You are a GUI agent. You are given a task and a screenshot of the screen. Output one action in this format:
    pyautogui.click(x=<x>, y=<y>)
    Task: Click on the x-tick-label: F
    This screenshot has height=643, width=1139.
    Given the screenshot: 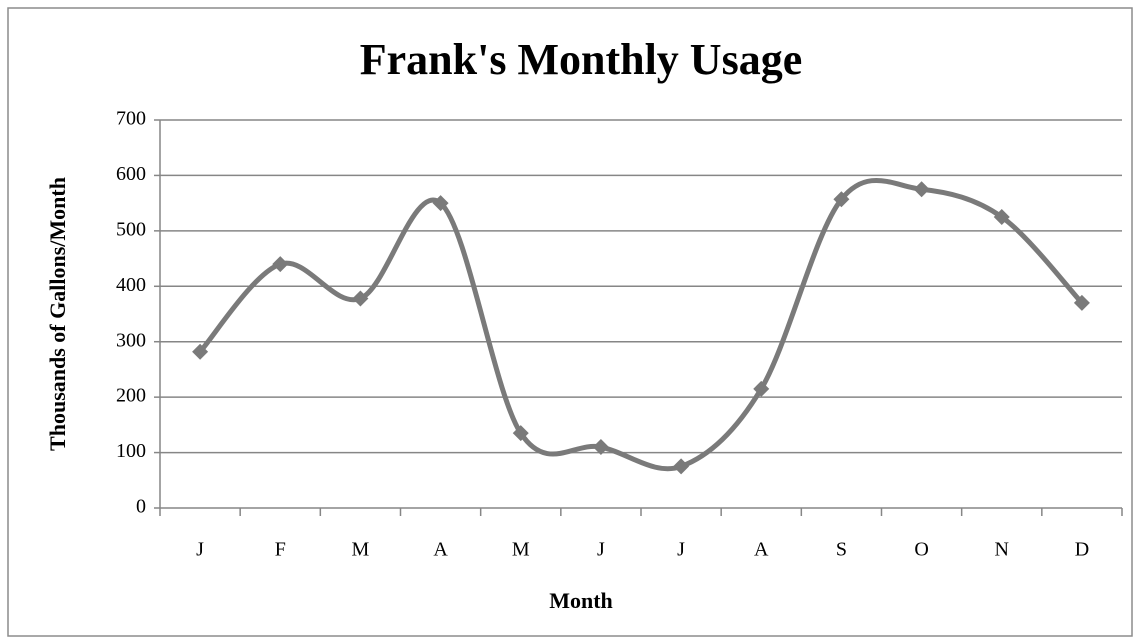 What is the action you would take?
    pyautogui.click(x=280, y=550)
    